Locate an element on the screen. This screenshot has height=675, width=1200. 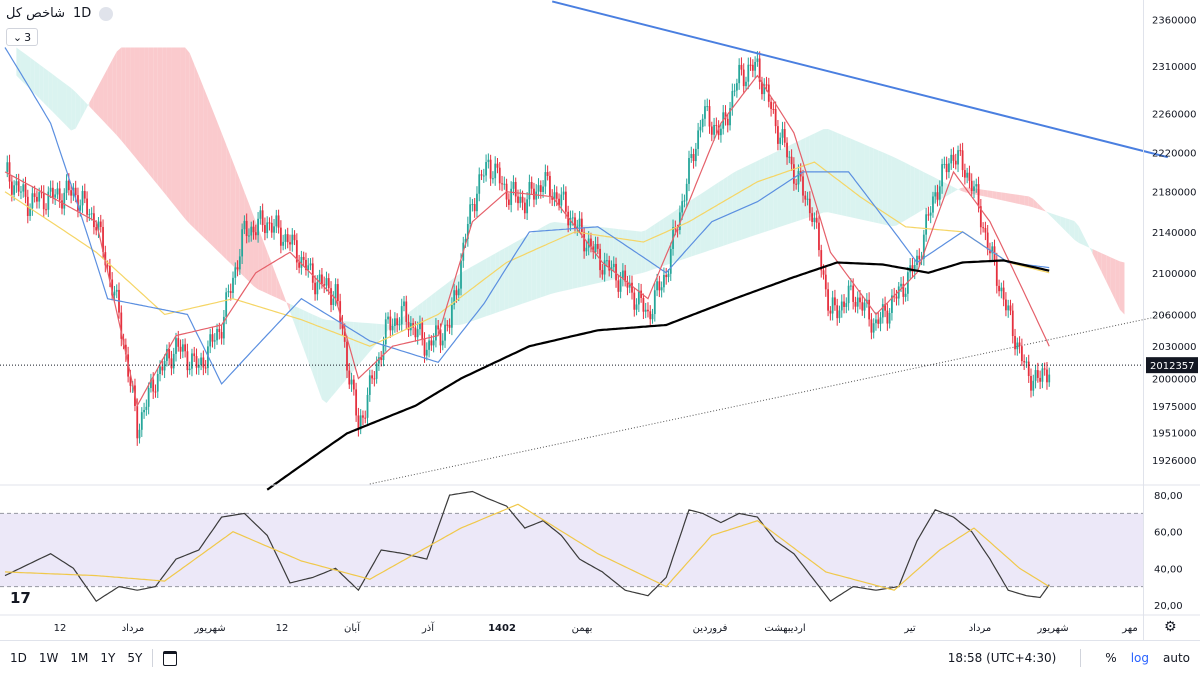
range-5y-button: 5Y is located at coordinates (135, 658).